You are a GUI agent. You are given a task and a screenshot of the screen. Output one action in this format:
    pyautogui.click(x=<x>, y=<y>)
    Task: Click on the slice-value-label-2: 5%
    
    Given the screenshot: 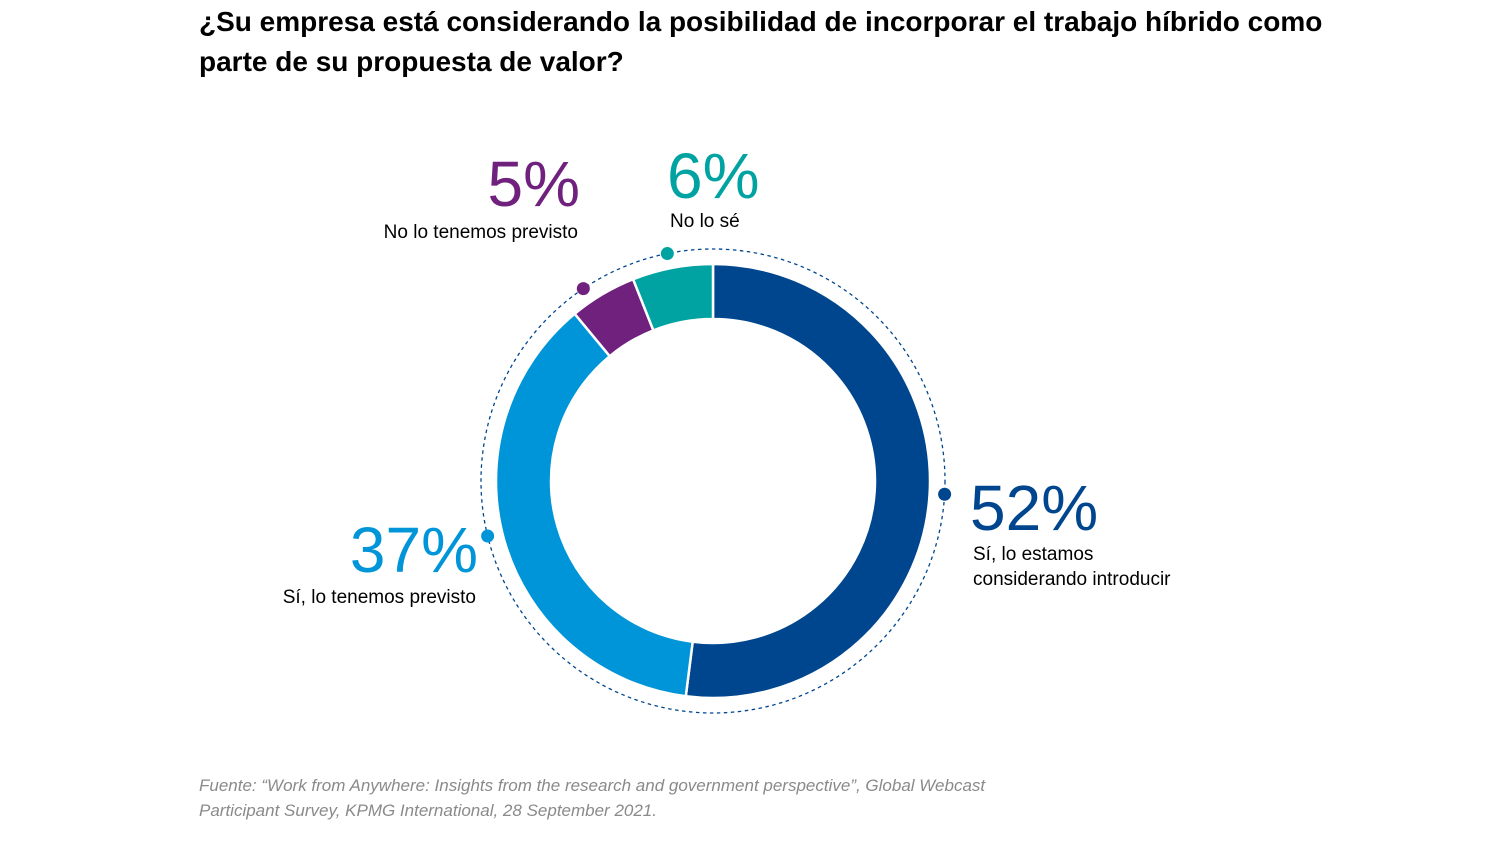 What is the action you would take?
    pyautogui.click(x=534, y=184)
    